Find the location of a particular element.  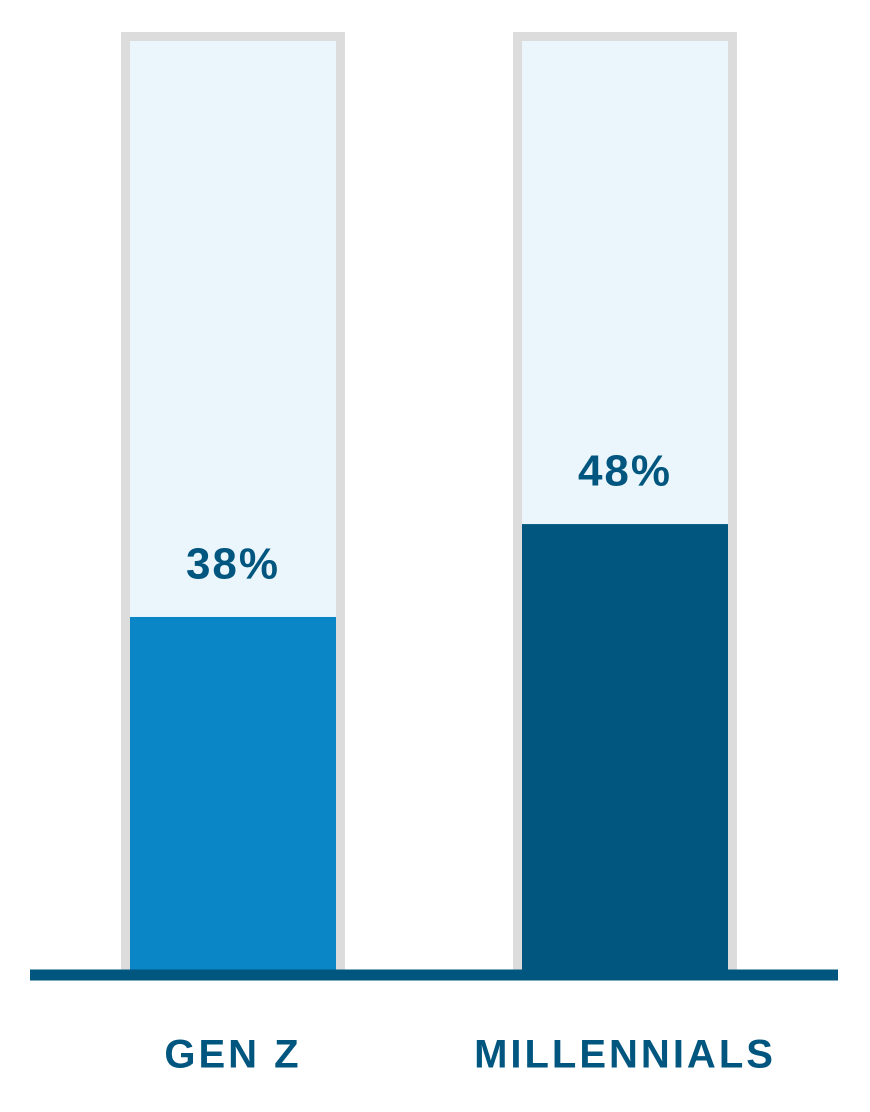

x-tick-label: MILLENNIALS is located at coordinates (625, 1055).